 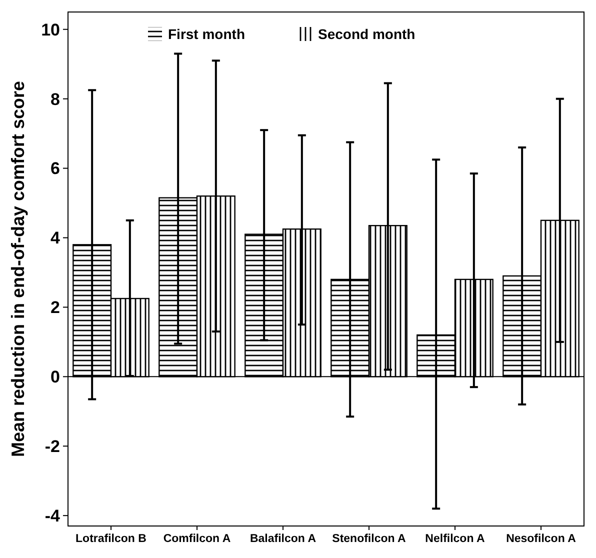 I want to click on y-tick-label: 4, so click(x=55, y=238).